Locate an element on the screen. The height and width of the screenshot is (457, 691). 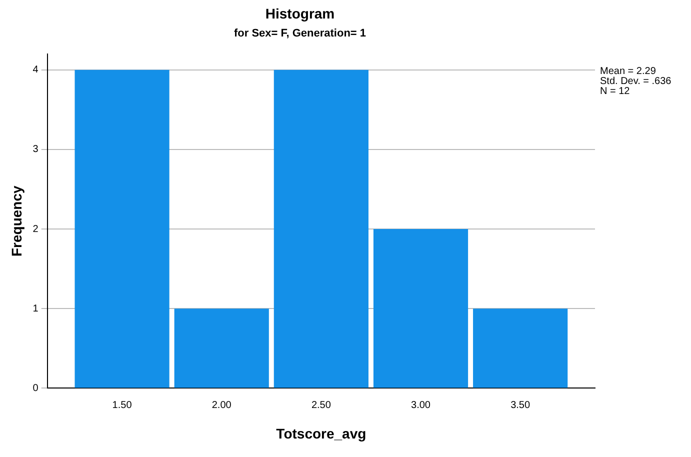
chart-subtitle: for Sex= F, Generation= 1 is located at coordinates (300, 33).